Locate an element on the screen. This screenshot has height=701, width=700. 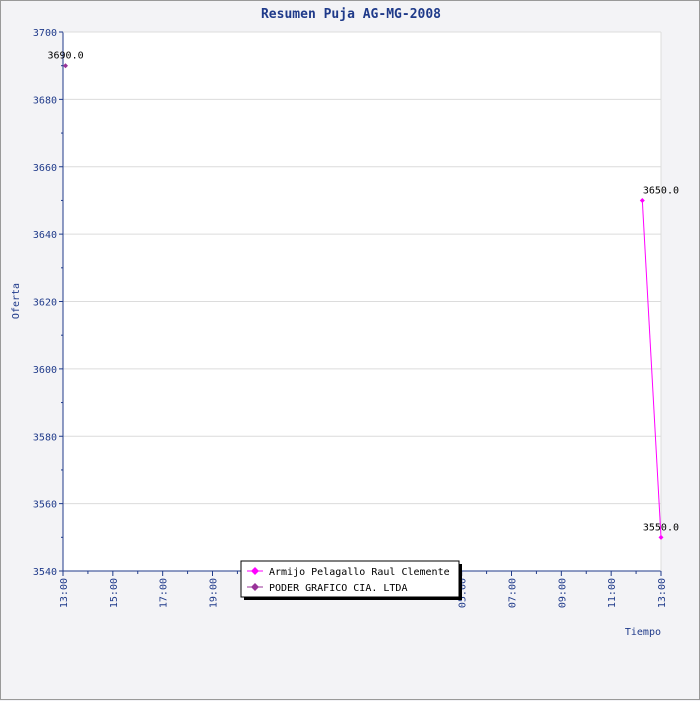
y-tick-label: 3580 is located at coordinates (45, 437).